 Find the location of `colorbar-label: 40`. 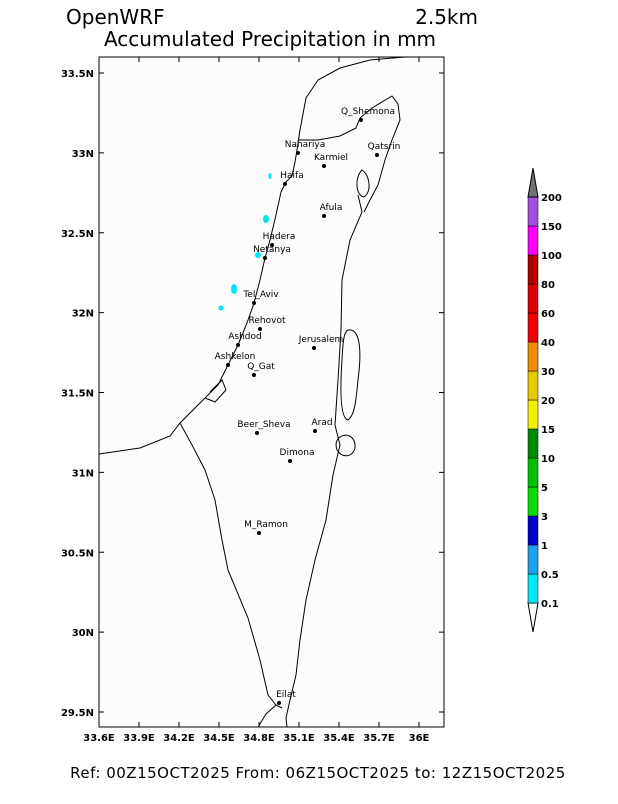

colorbar-label: 40 is located at coordinates (548, 343).